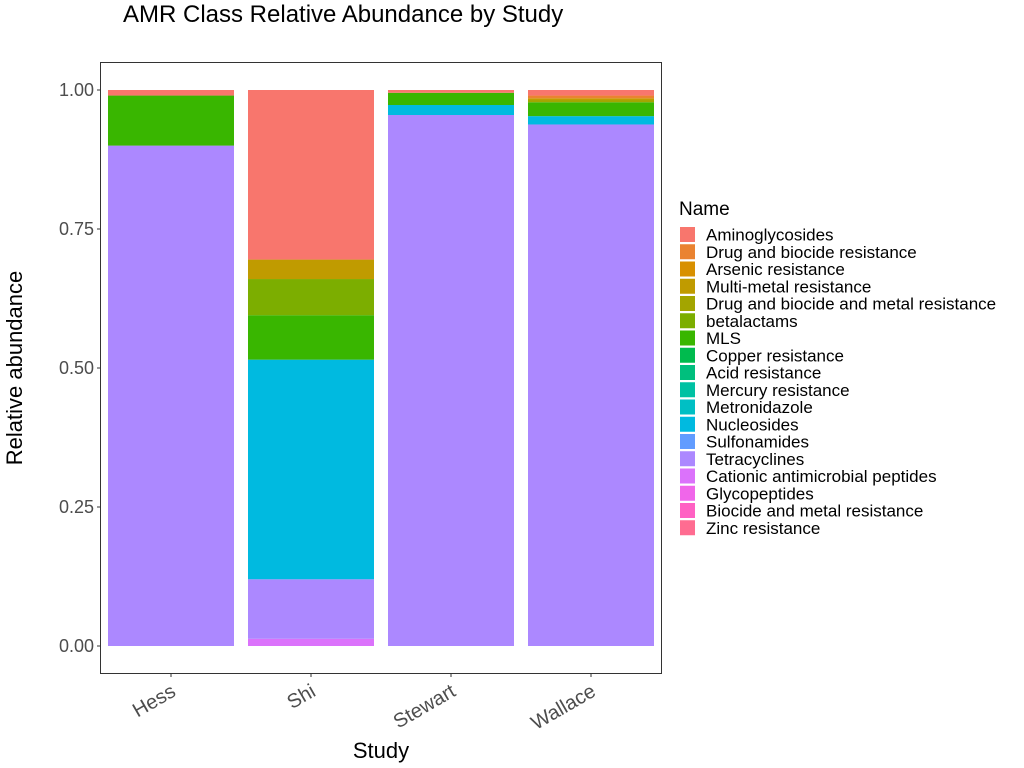 The image size is (1024, 768). I want to click on legend-label: Multi-metal resistance, so click(788, 286).